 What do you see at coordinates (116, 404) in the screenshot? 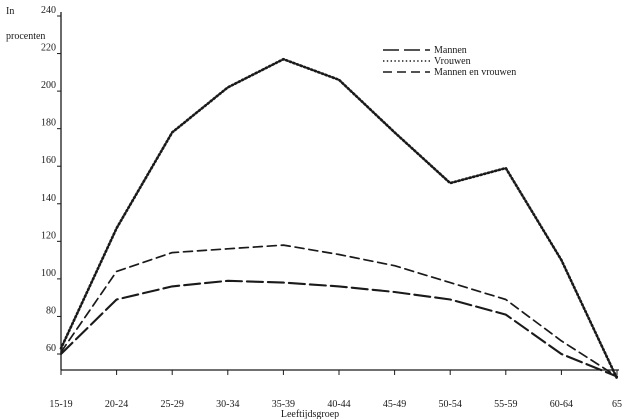
I see `x-tick-label: 20-24` at bounding box center [116, 404].